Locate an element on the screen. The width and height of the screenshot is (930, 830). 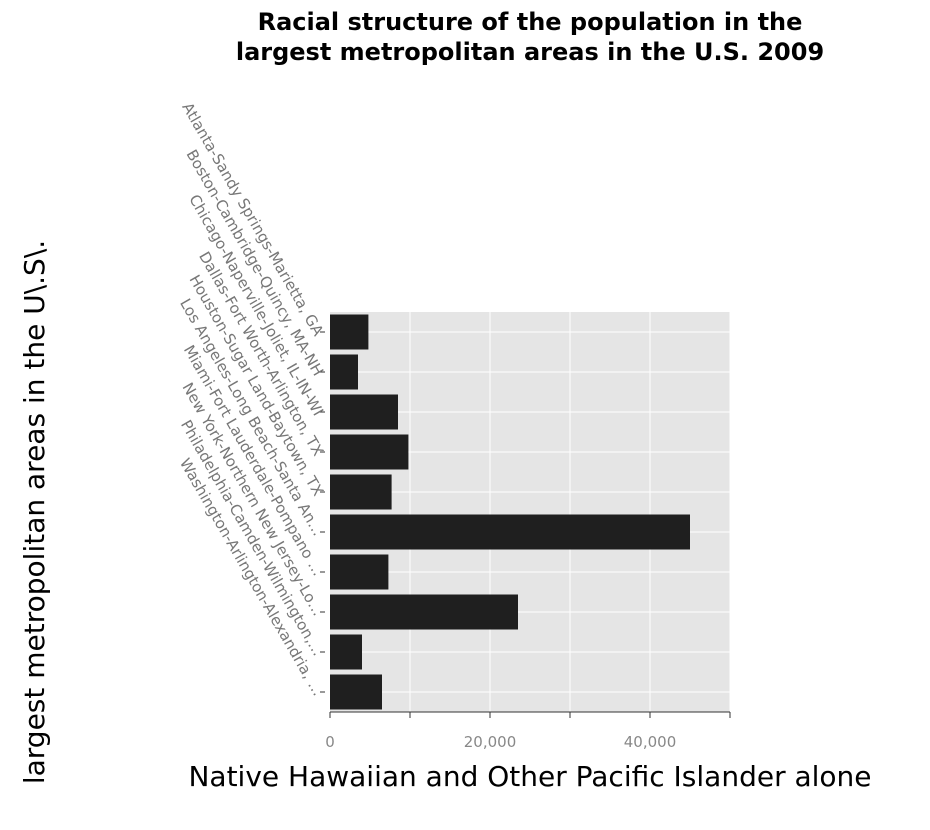
y-axis-title: largest metropolitan areas in the U\.S\. is located at coordinates (34, 512).